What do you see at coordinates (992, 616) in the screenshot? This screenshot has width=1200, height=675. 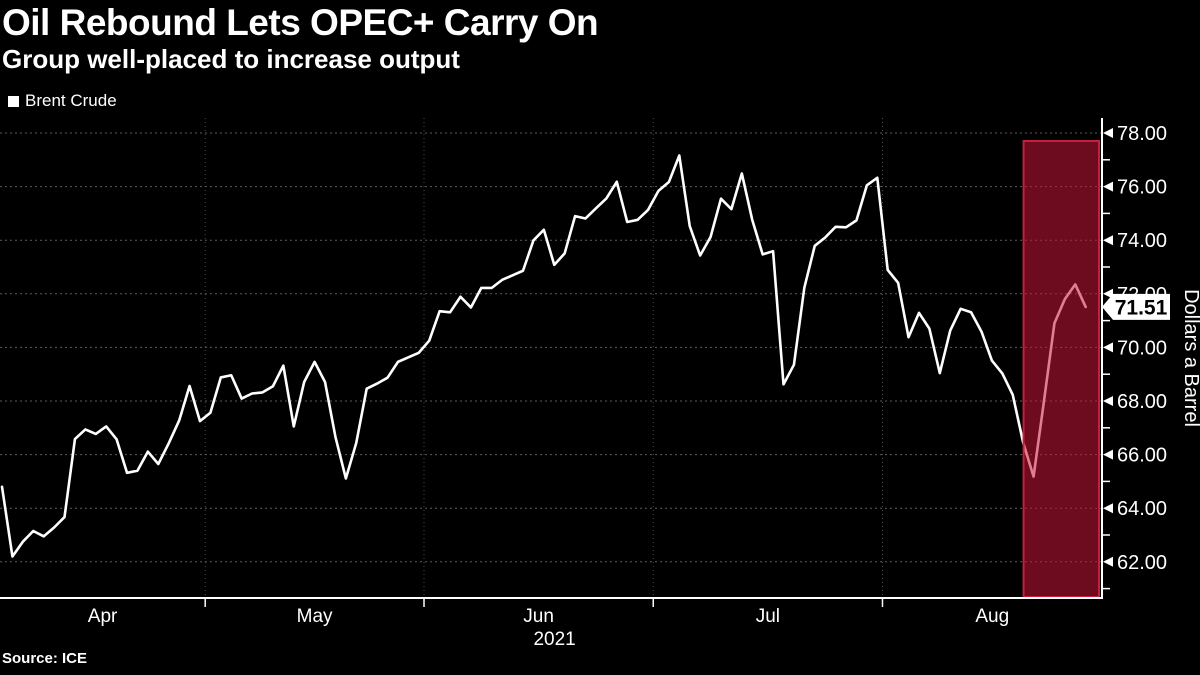 I see `month-label: Aug` at bounding box center [992, 616].